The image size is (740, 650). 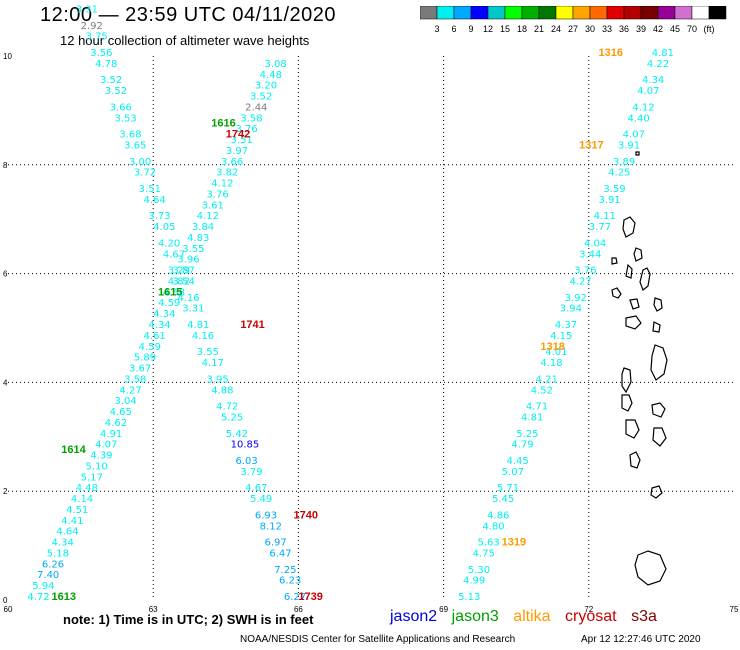 What do you see at coordinates (580, 281) in the screenshot?
I see `wave-height-value: 4.27` at bounding box center [580, 281].